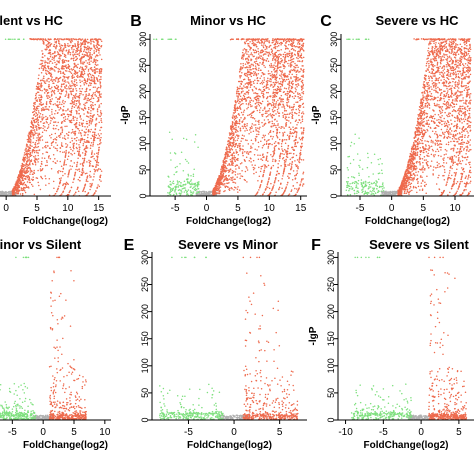  I want to click on x-tick-label: 0, so click(6, 208).